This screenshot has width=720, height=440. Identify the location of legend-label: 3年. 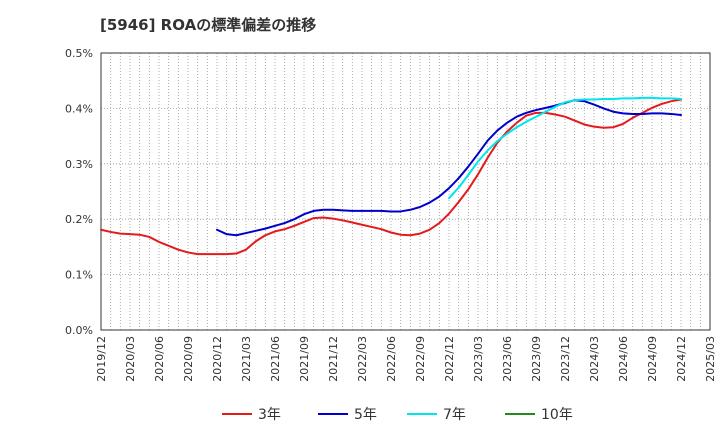
(269, 415).